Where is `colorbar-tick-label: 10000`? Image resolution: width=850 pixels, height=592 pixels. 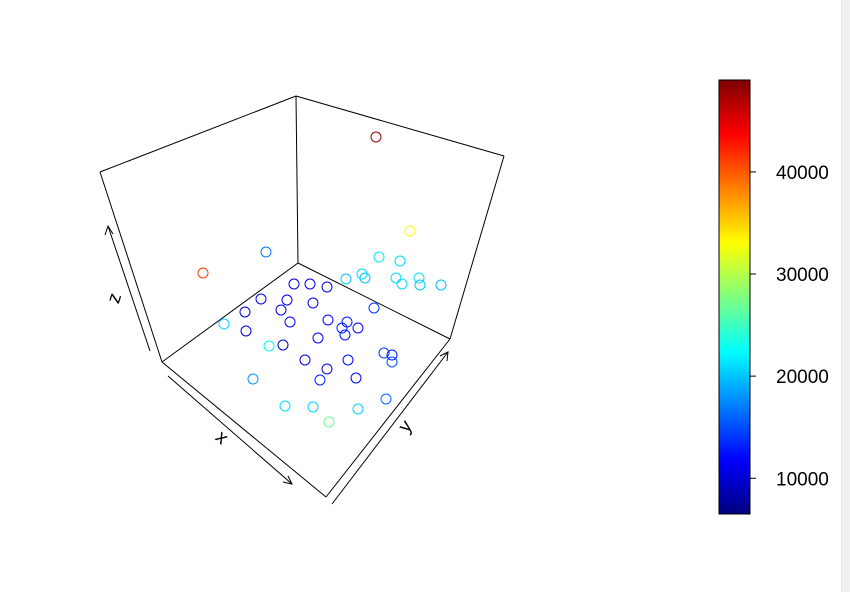
colorbar-tick-label: 10000 is located at coordinates (802, 479).